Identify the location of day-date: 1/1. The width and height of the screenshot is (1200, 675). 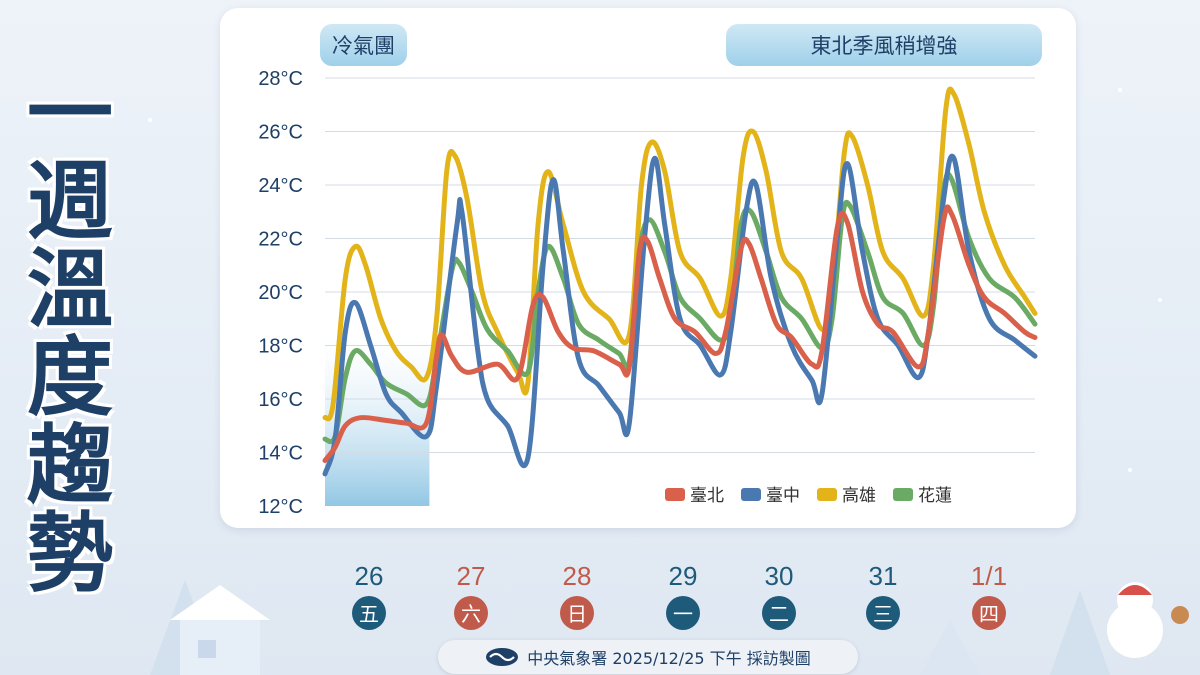
(989, 576).